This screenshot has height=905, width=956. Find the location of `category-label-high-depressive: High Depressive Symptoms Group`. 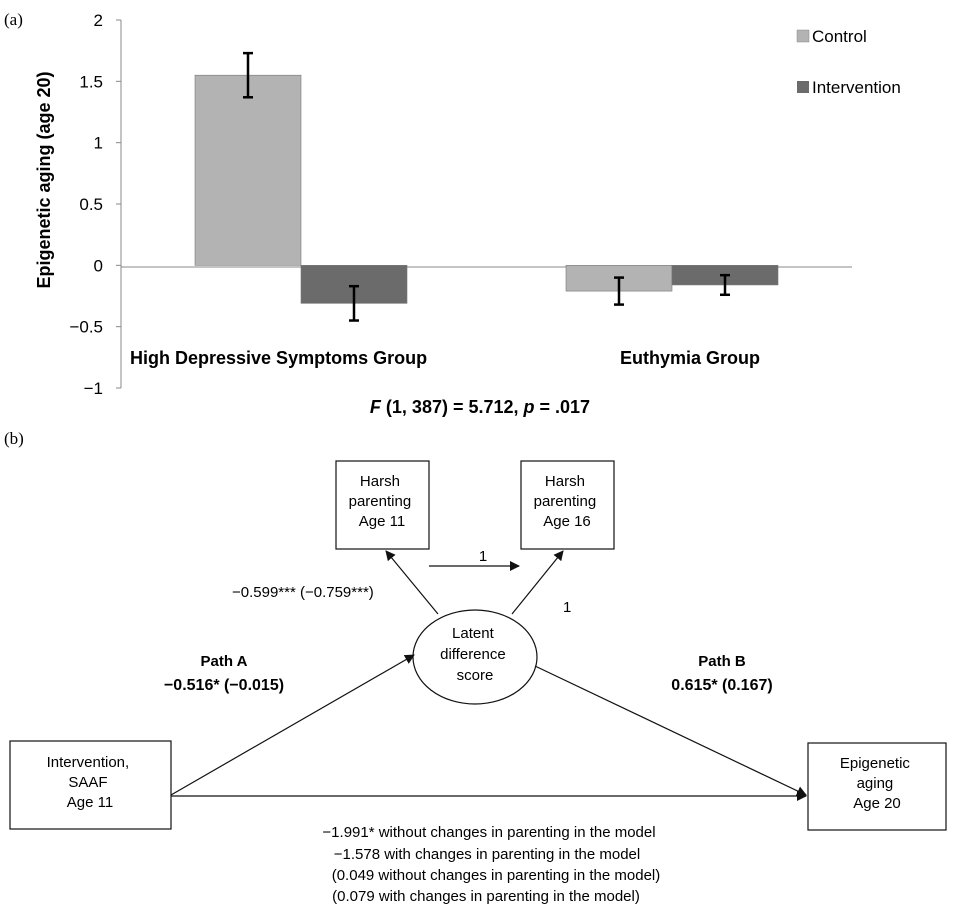

category-label-high-depressive: High Depressive Symptoms Group is located at coordinates (278, 358).